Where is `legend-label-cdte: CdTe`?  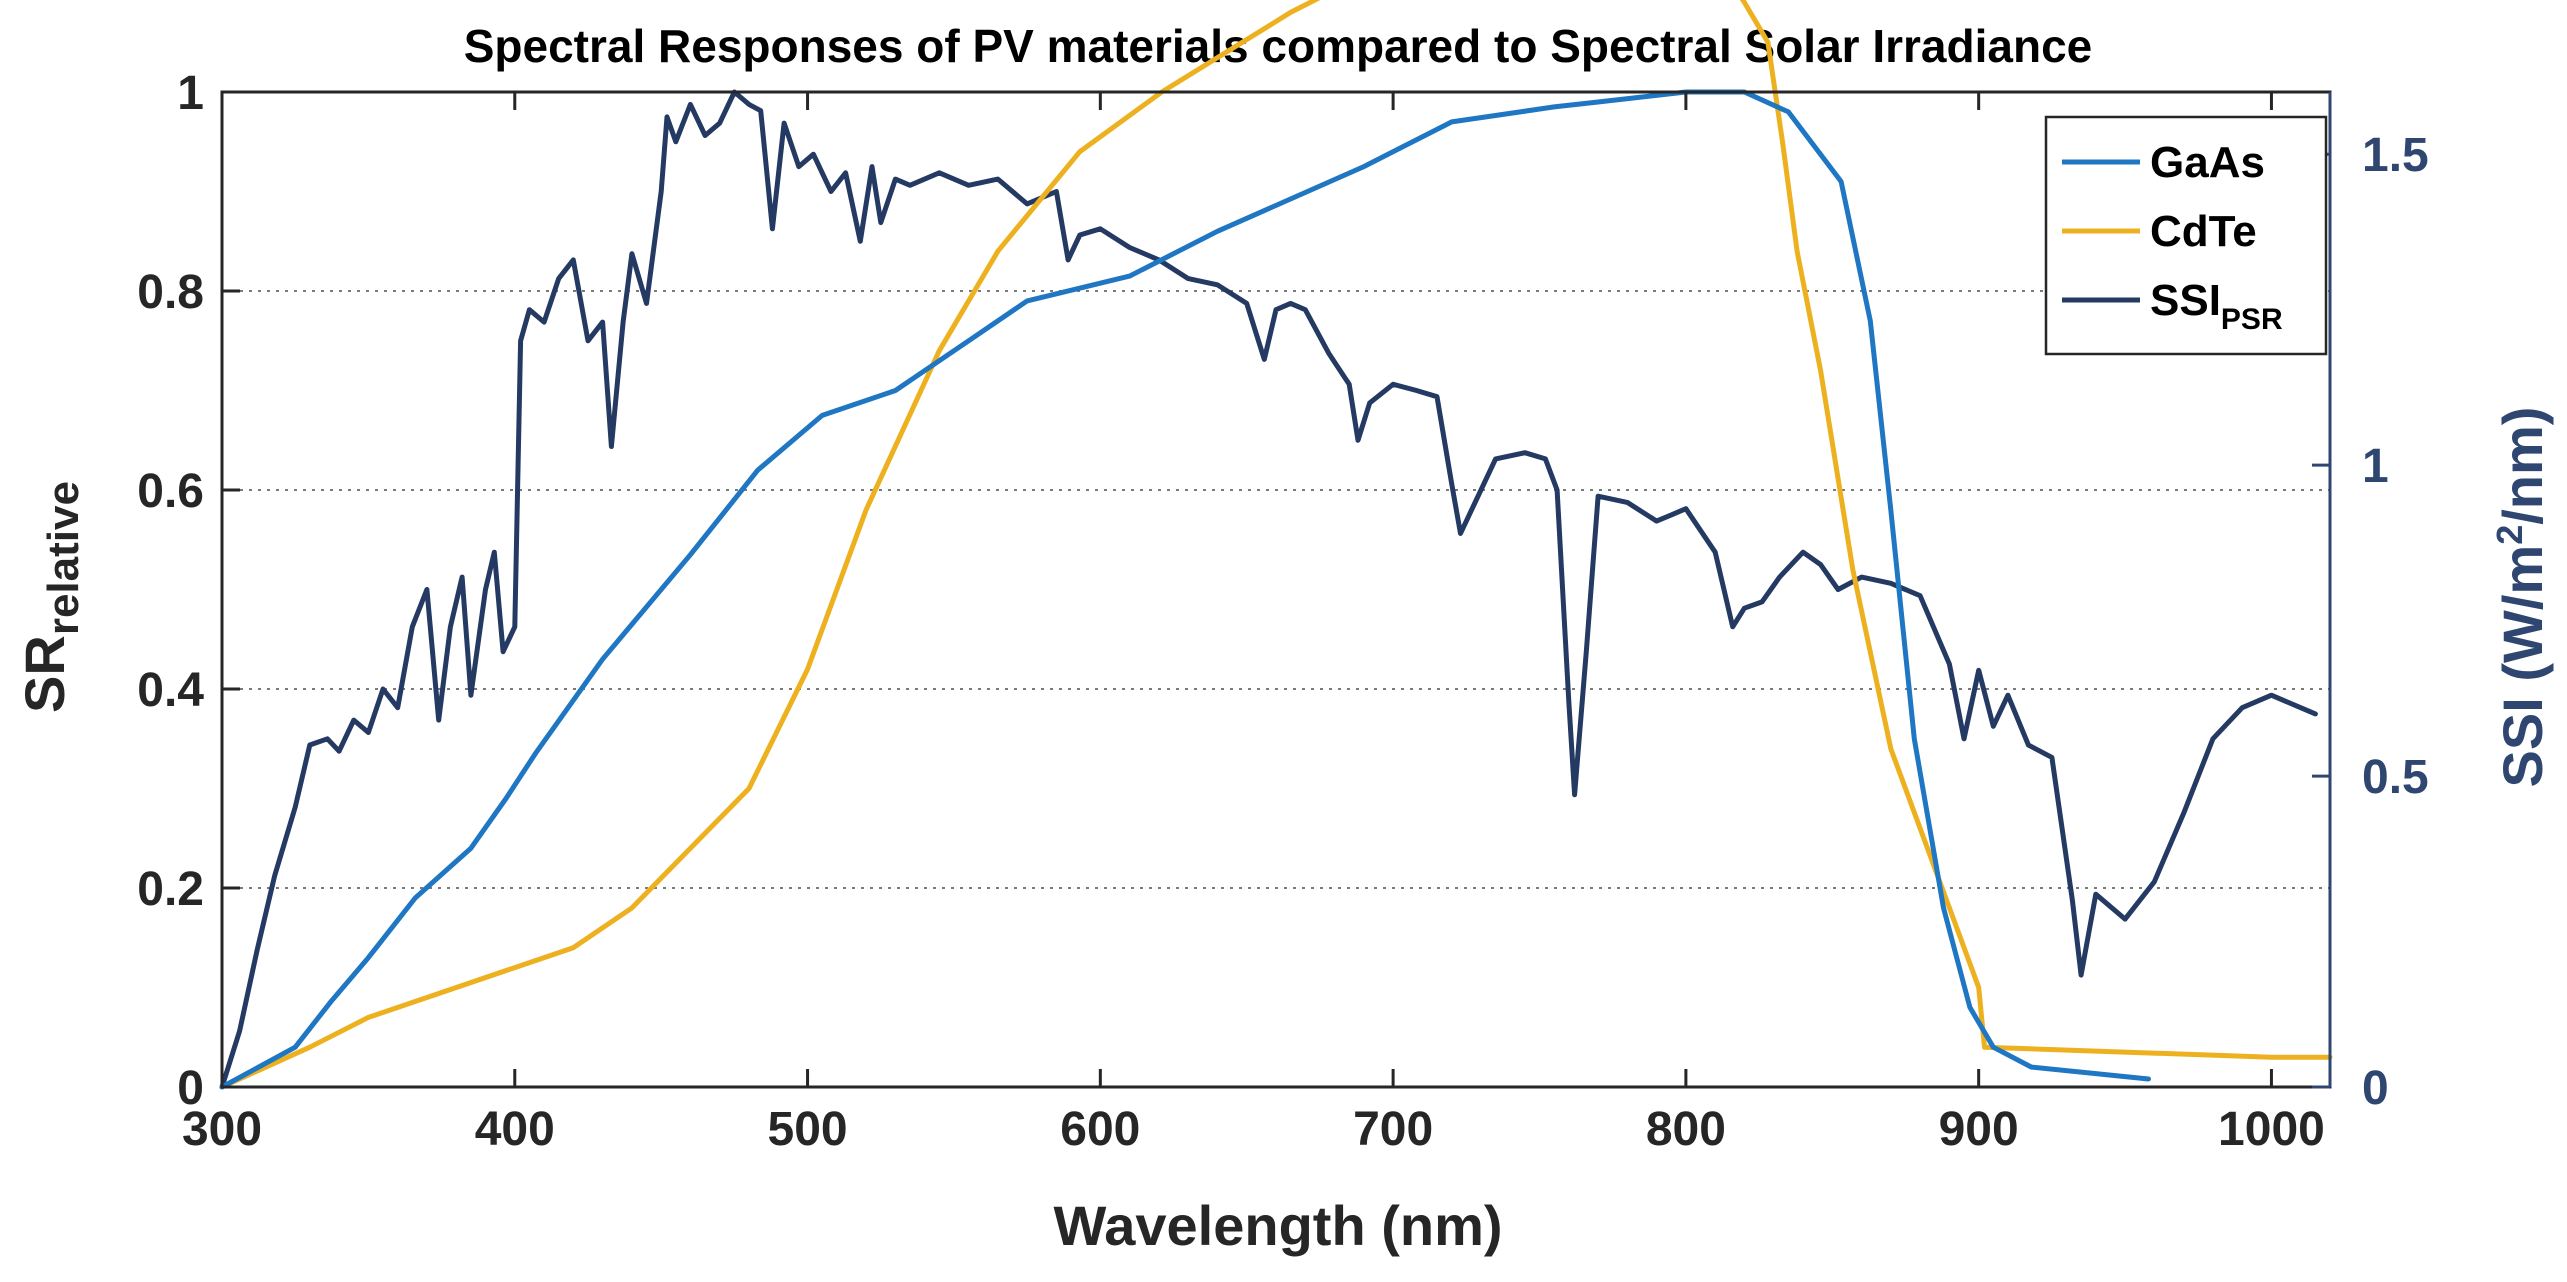 legend-label-cdte: CdTe is located at coordinates (2203, 231).